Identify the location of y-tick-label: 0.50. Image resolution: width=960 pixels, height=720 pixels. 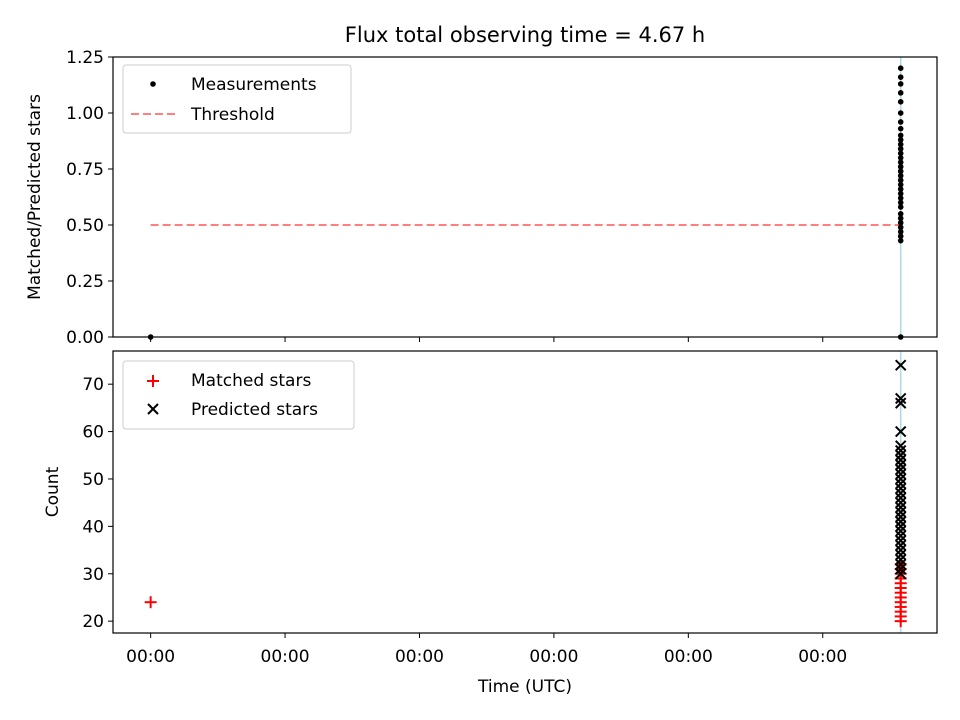
(85, 226).